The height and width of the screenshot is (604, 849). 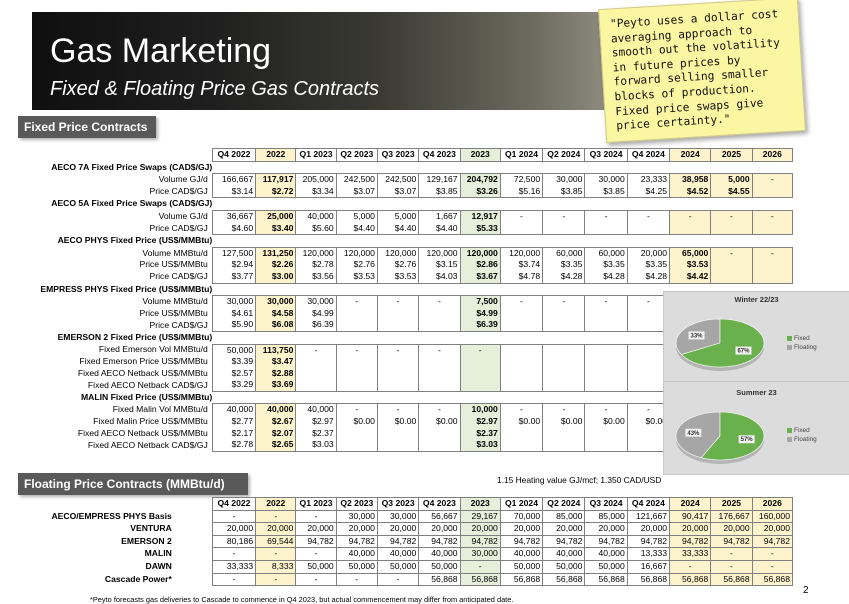 I want to click on category-row: AECO 7A Fixed Price Swaps (CAD$/GJ), so click(x=413, y=167).